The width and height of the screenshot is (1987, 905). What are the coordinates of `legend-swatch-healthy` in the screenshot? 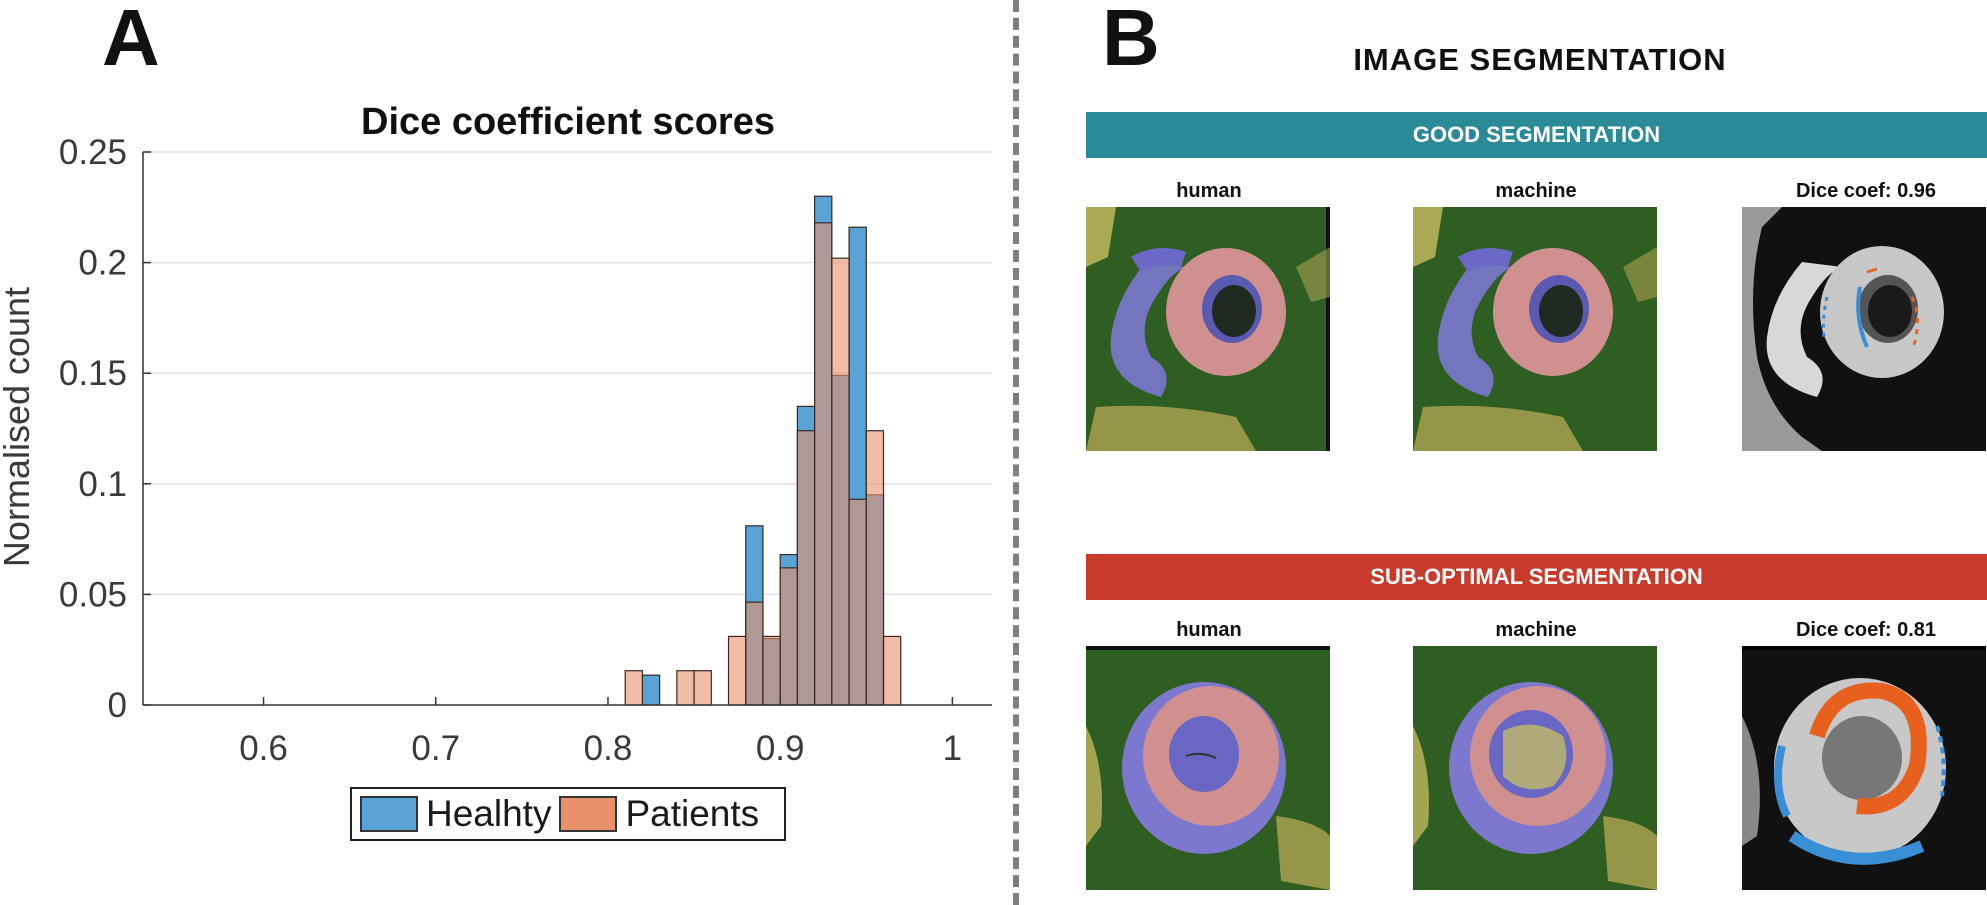 It's located at (389, 814).